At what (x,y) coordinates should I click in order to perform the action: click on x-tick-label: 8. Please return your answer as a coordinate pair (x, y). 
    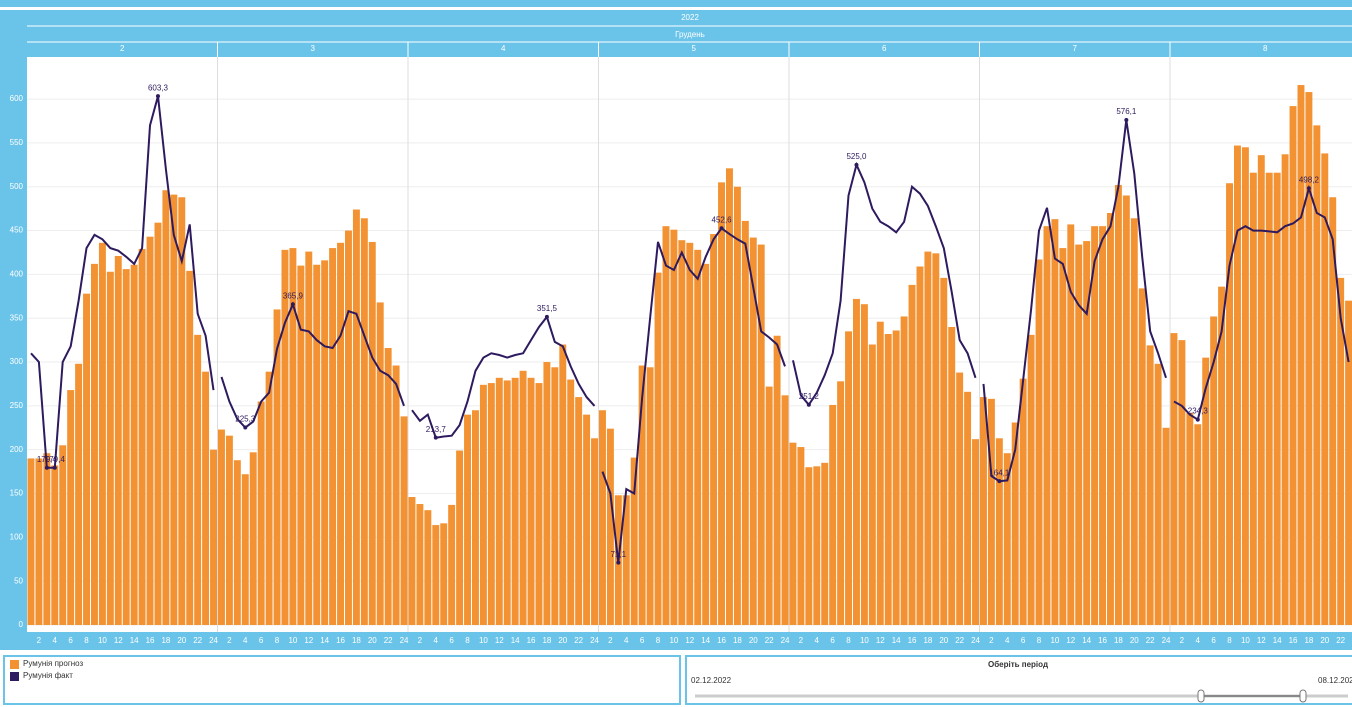
    Looking at the image, I should click on (1229, 640).